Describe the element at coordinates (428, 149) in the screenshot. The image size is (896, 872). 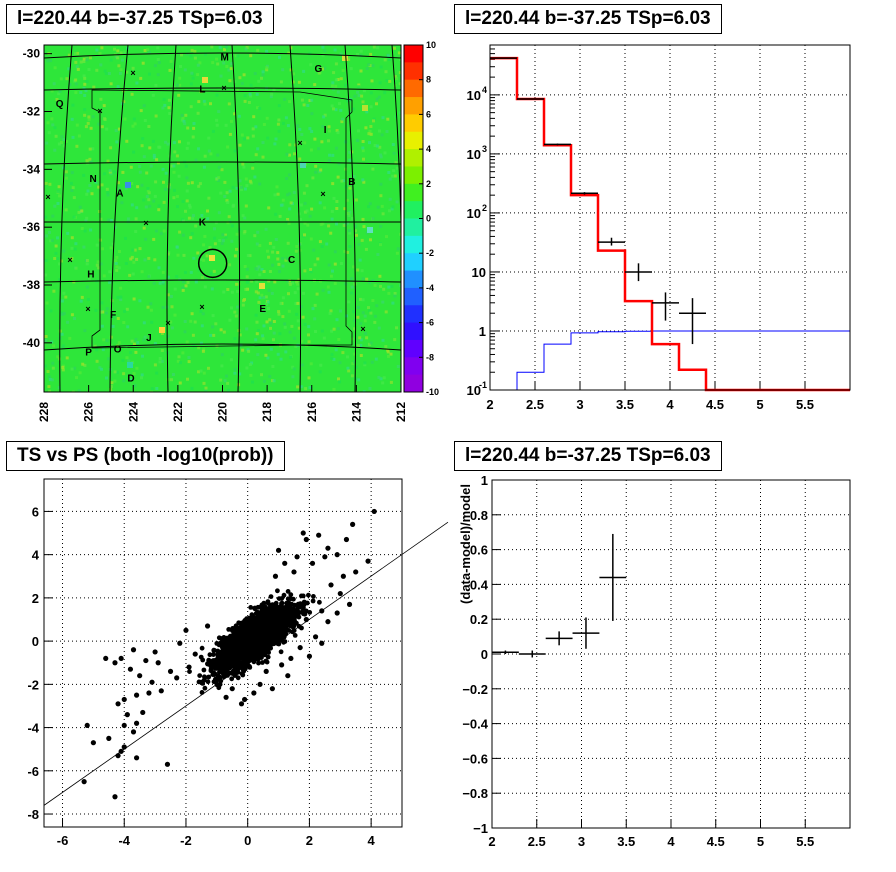
I see `colorbar-tick-label: 4` at that location.